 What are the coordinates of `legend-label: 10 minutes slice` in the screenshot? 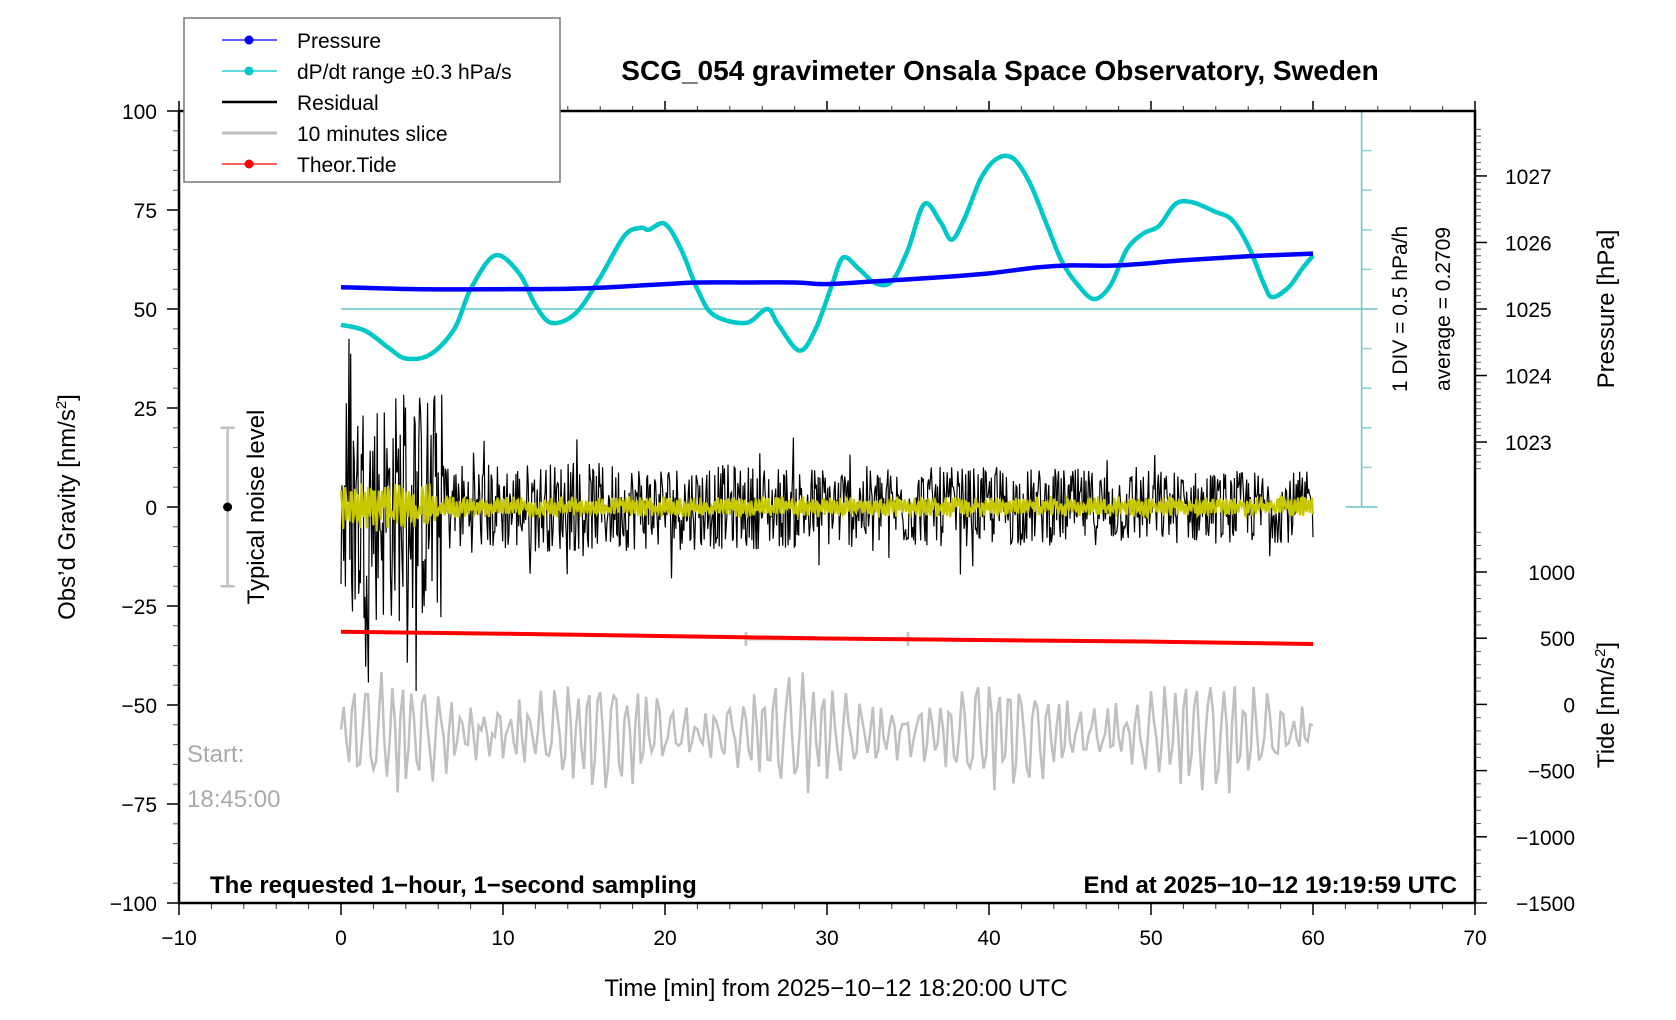 It's located at (372, 134).